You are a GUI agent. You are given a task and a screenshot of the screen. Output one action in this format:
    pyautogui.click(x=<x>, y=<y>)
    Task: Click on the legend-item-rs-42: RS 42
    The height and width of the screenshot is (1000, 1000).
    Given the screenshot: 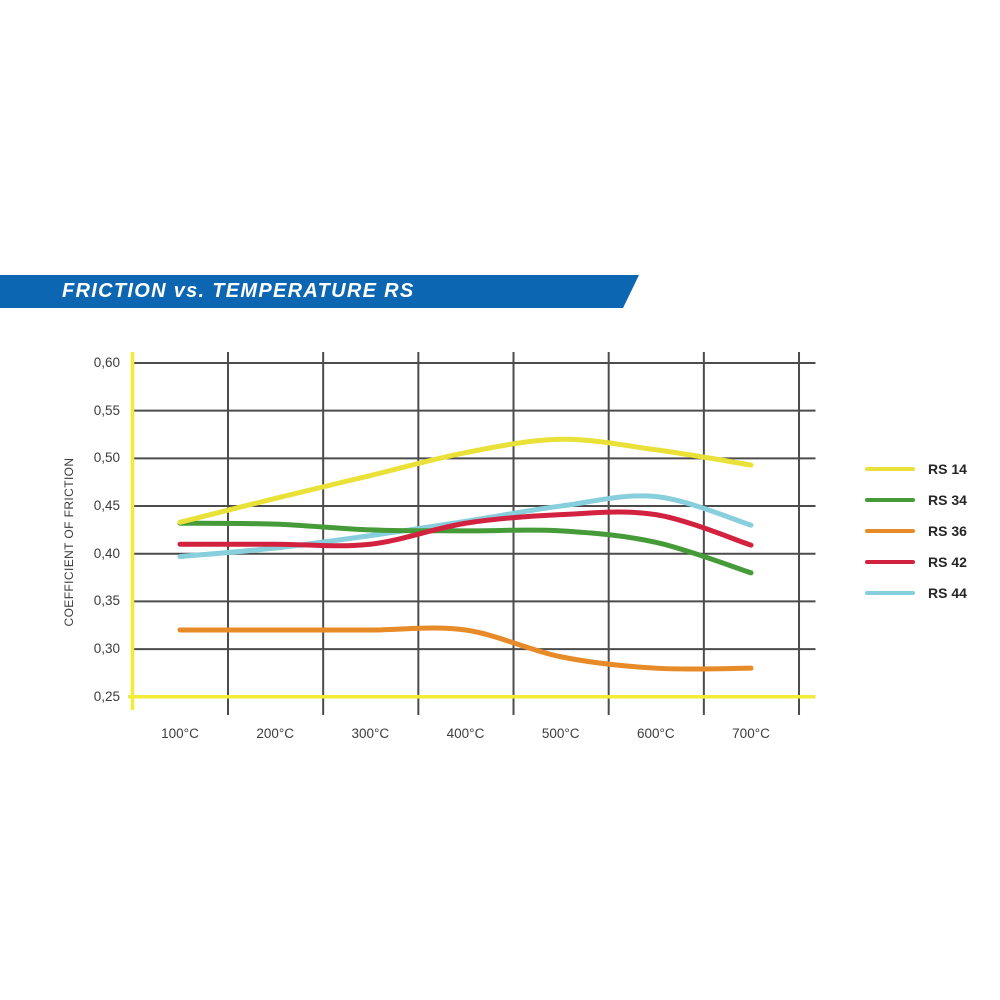 What is the action you would take?
    pyautogui.click(x=930, y=562)
    